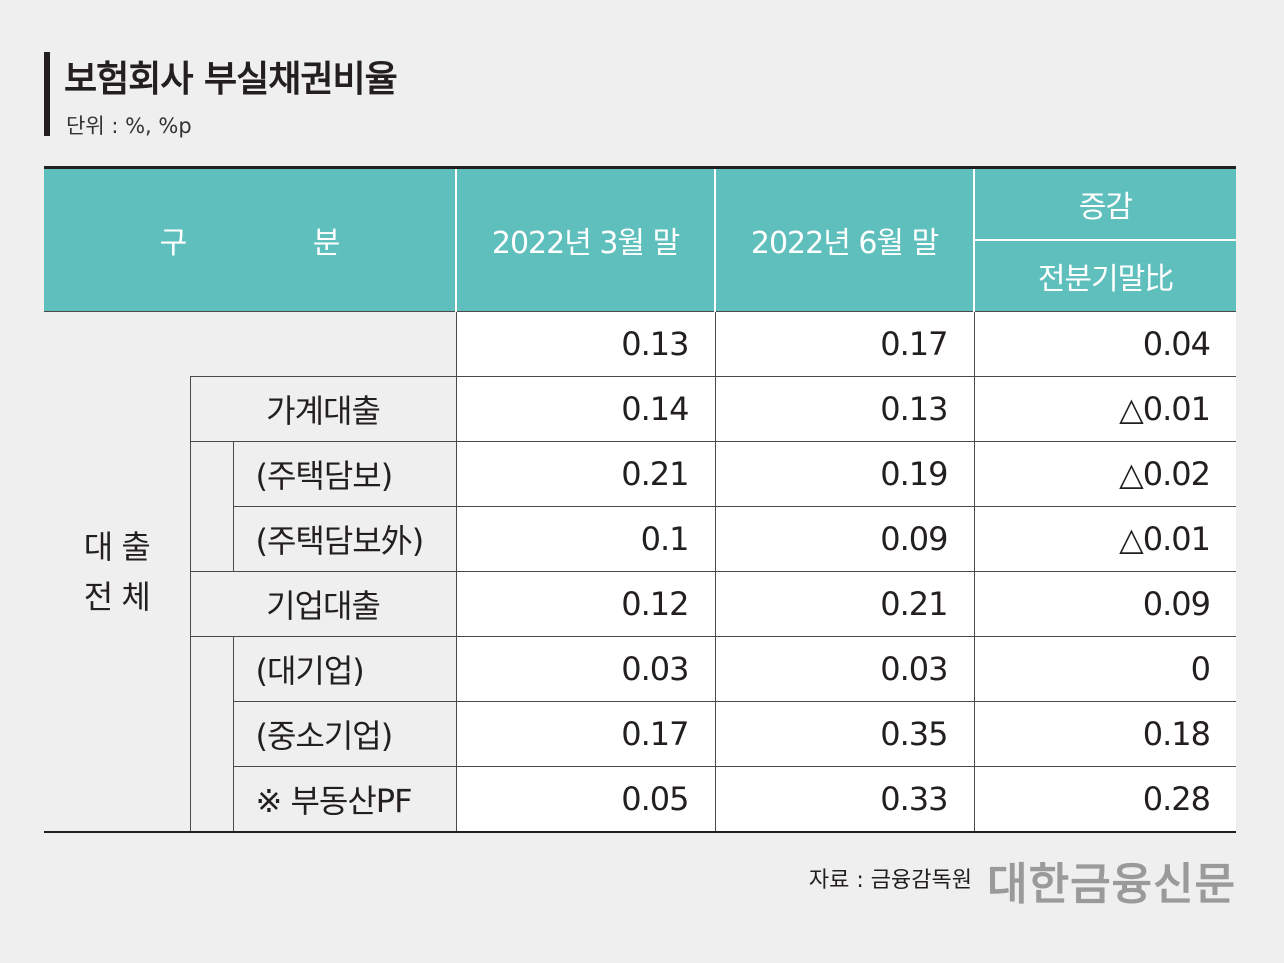  What do you see at coordinates (585, 409) in the screenshot?
I see `cell-mar: 0.14` at bounding box center [585, 409].